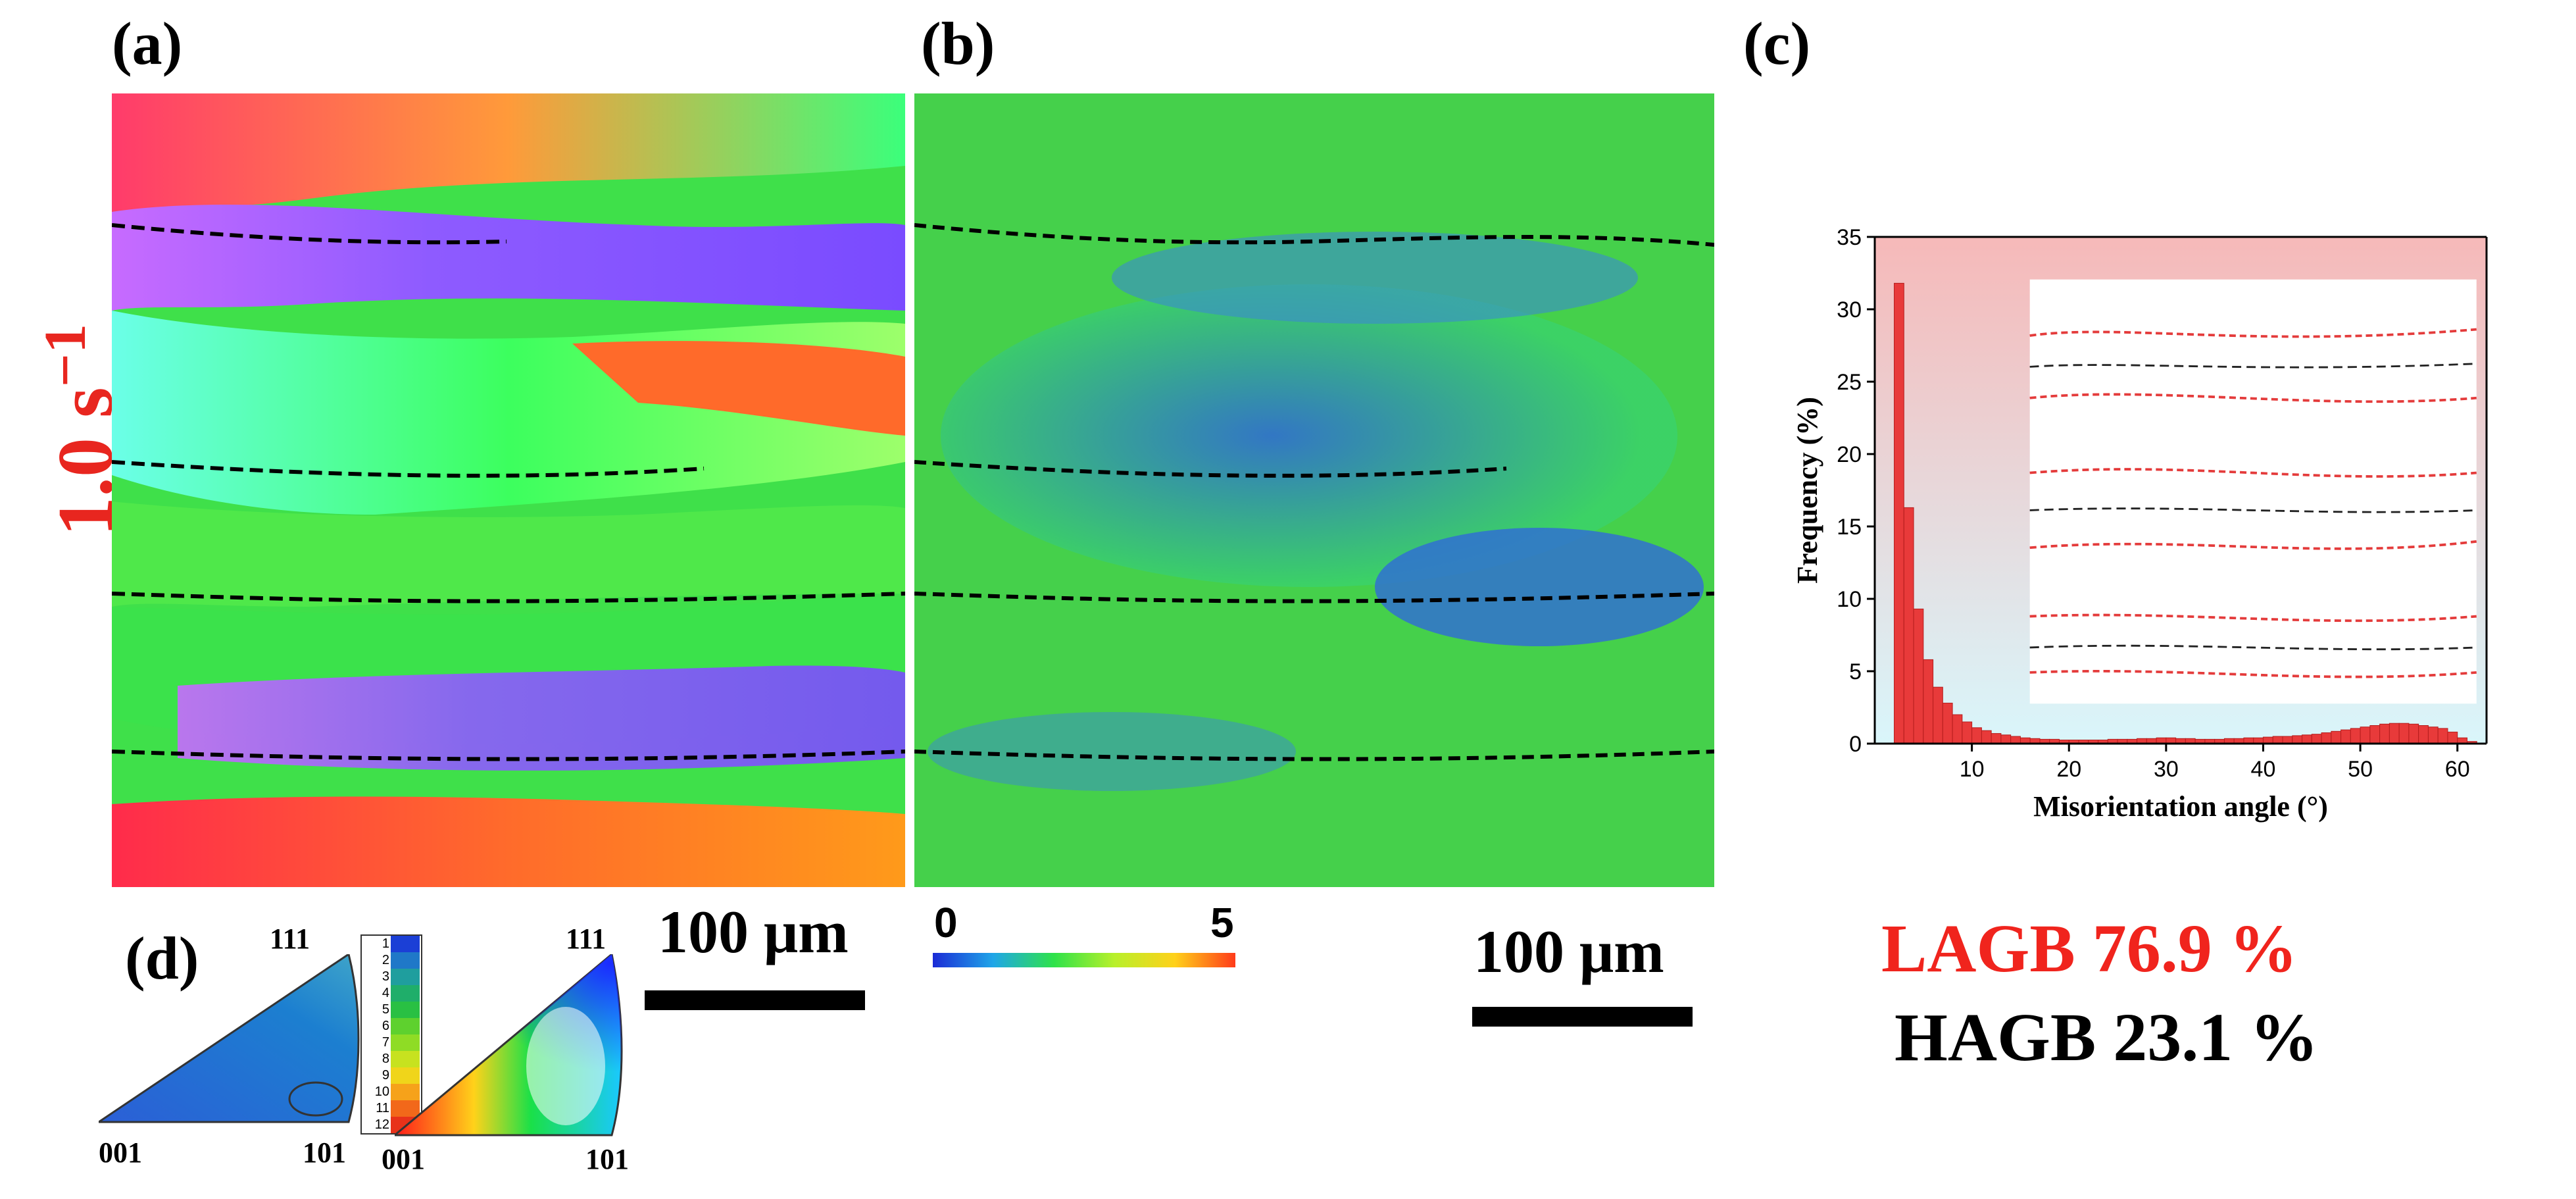 This screenshot has width=2576, height=1199. Describe the element at coordinates (1849, 382) in the screenshot. I see `y-tick-label: 25` at that location.